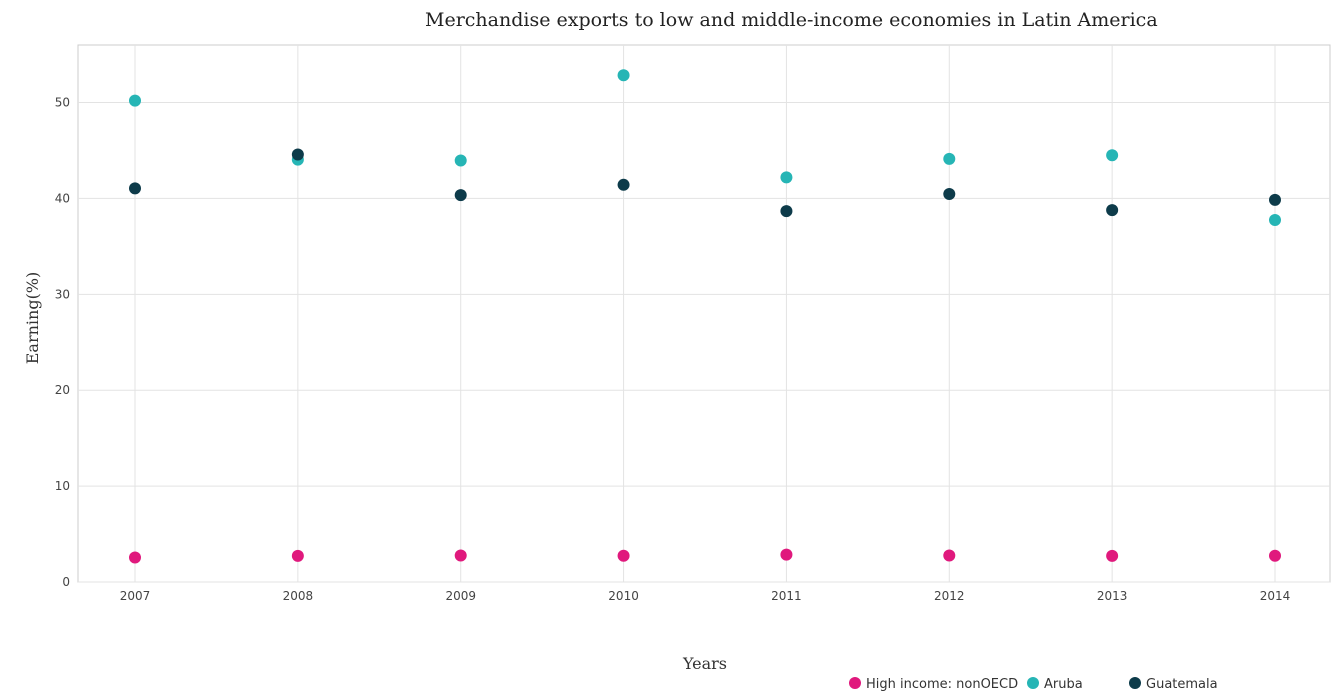 This screenshot has width=1334, height=700. Describe the element at coordinates (460, 596) in the screenshot. I see `x-tick-label: 2009` at that location.